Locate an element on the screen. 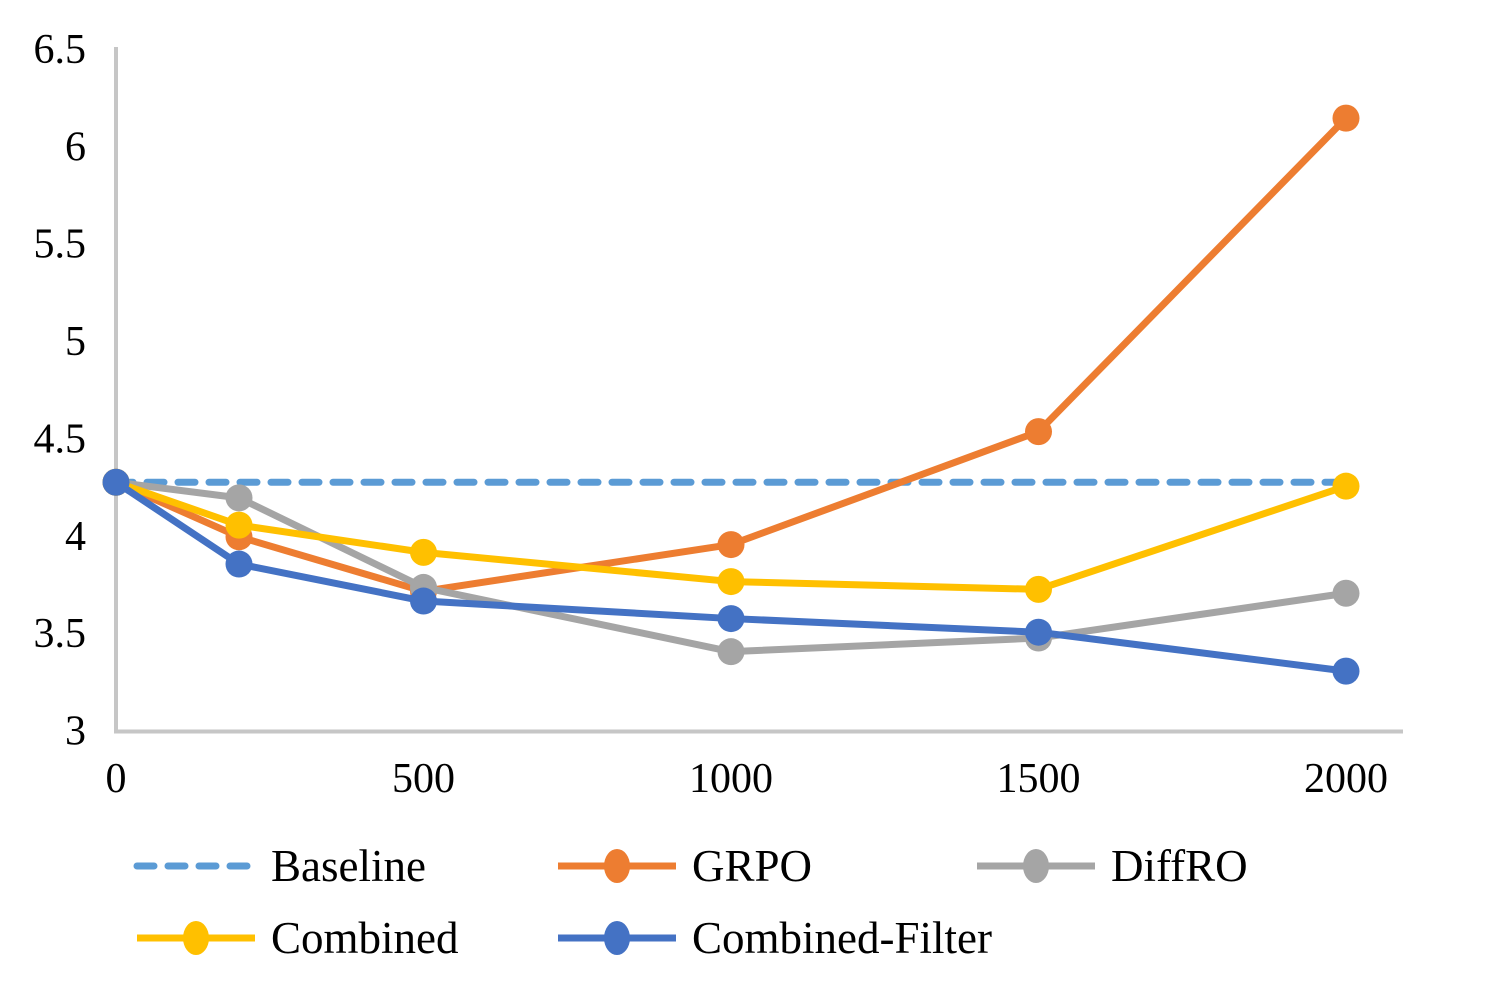  legend-swatch-combined is located at coordinates (196, 938).